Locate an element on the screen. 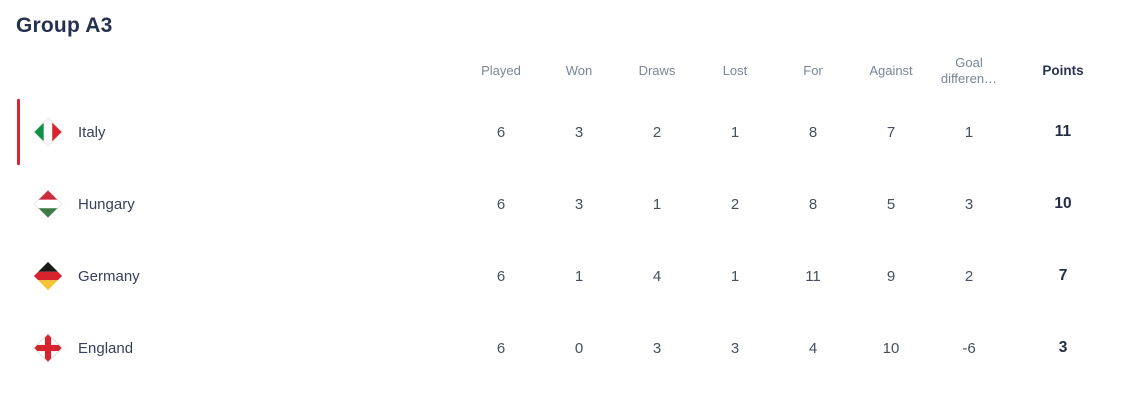  header-played: Played is located at coordinates (501, 70).